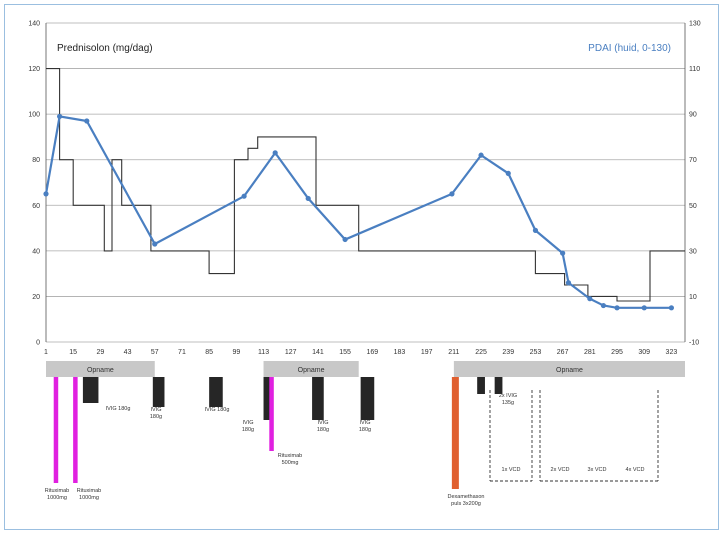 Image resolution: width=725 pixels, height=536 pixels. I want to click on ivig-label: 2x IVIG, so click(508, 396).